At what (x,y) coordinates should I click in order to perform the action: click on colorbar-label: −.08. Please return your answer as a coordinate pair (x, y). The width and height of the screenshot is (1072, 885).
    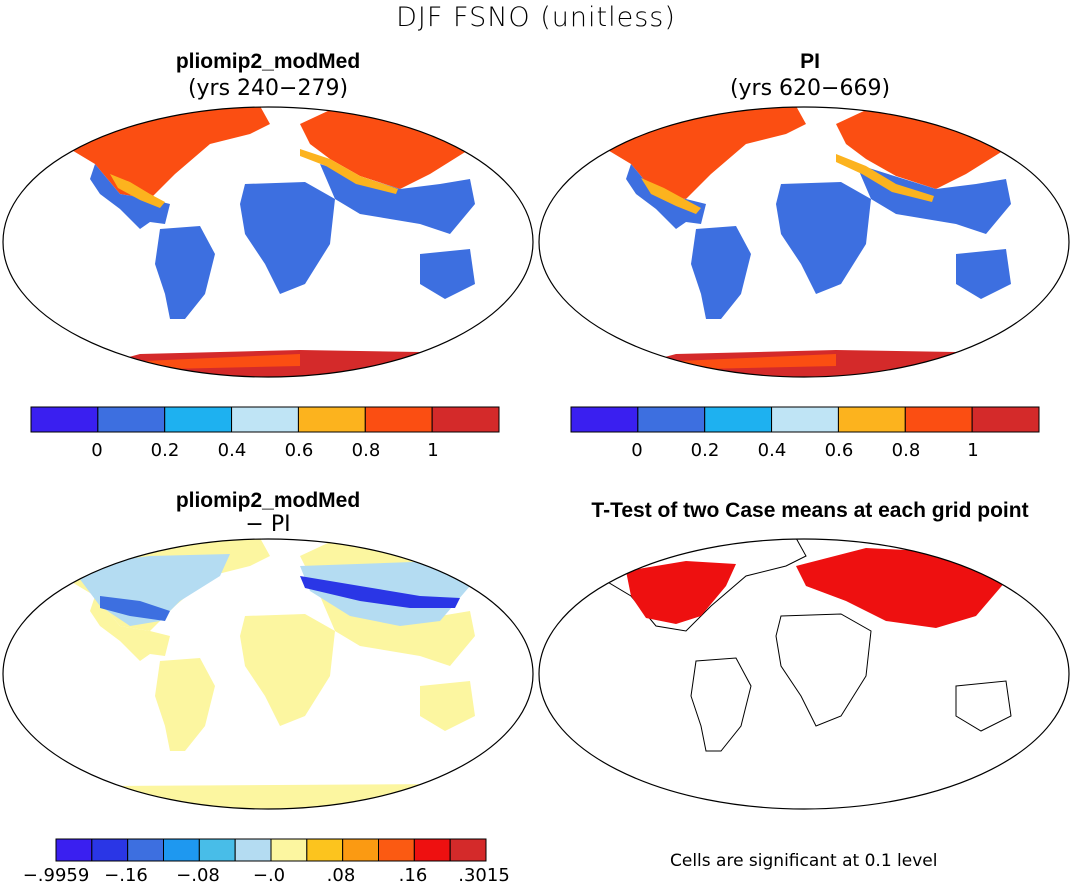
    Looking at the image, I should click on (198, 875).